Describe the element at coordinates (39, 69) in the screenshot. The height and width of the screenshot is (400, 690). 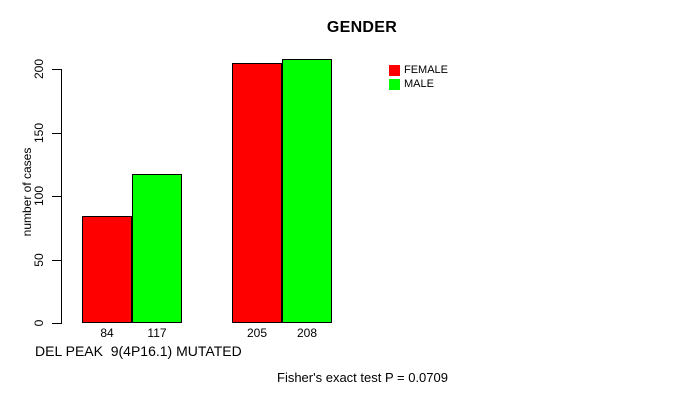
I see `y-tick-label: 200` at that location.